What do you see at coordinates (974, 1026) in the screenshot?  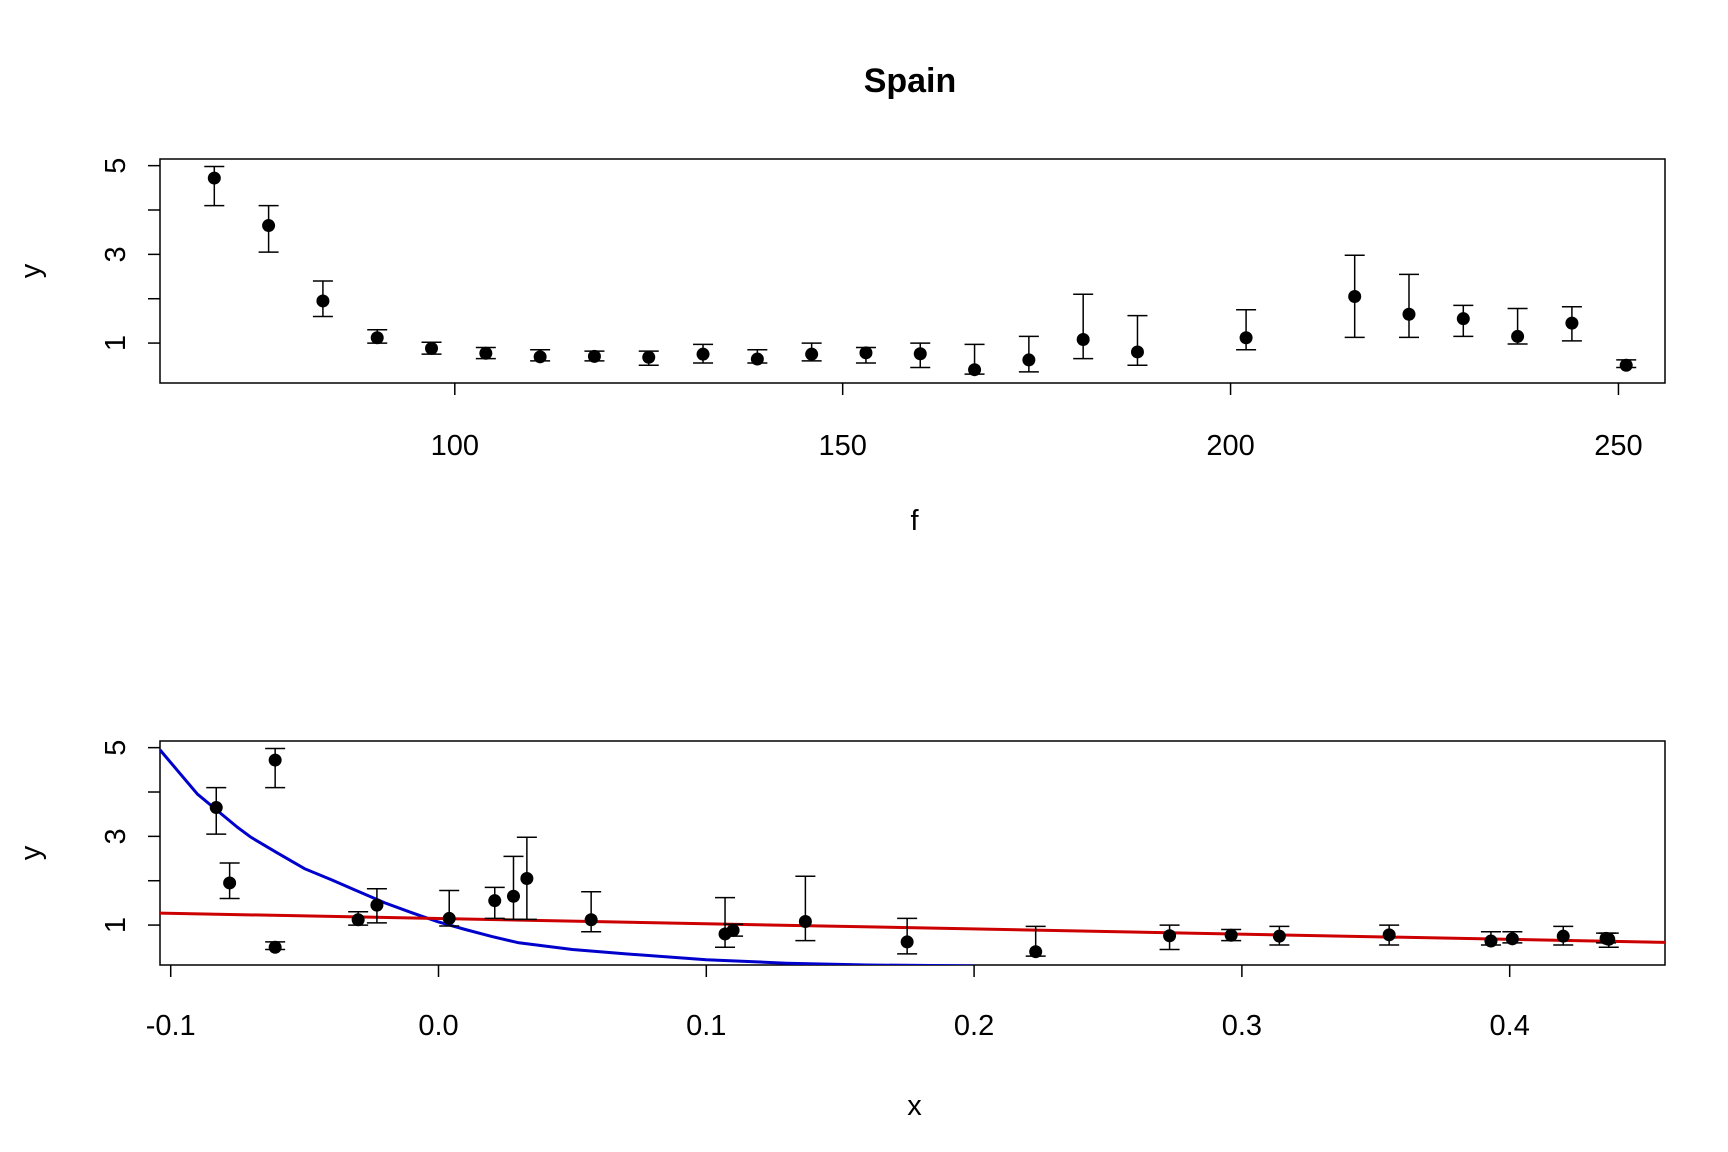 I see `bottom-x-tick-label: 0.2` at bounding box center [974, 1026].